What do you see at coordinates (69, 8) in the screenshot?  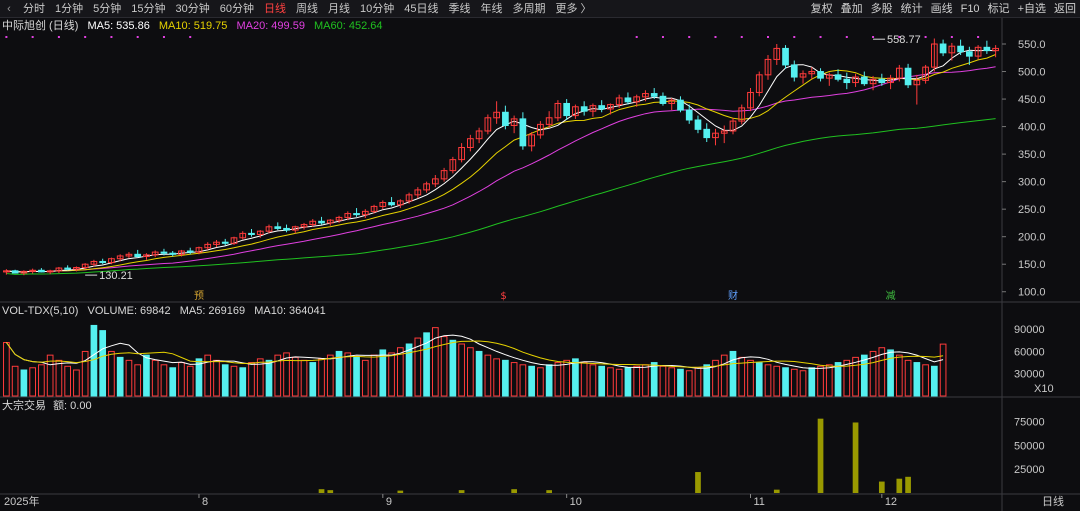 I see `timeframe-tab: 1分钟` at bounding box center [69, 8].